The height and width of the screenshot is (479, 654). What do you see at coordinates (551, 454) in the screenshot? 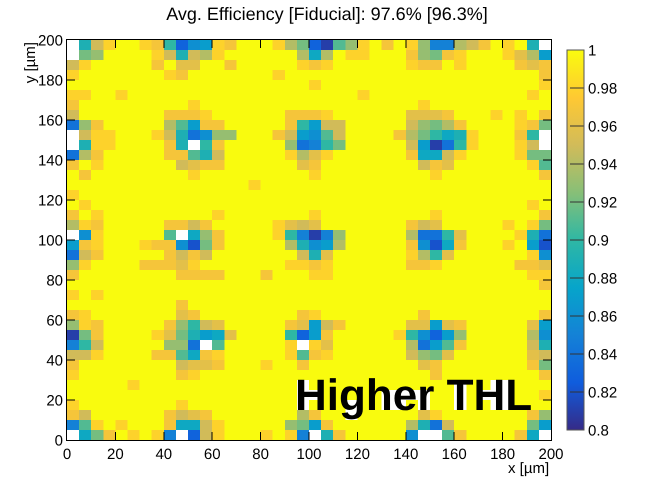
I see `x-tick-label: 200` at bounding box center [551, 454].